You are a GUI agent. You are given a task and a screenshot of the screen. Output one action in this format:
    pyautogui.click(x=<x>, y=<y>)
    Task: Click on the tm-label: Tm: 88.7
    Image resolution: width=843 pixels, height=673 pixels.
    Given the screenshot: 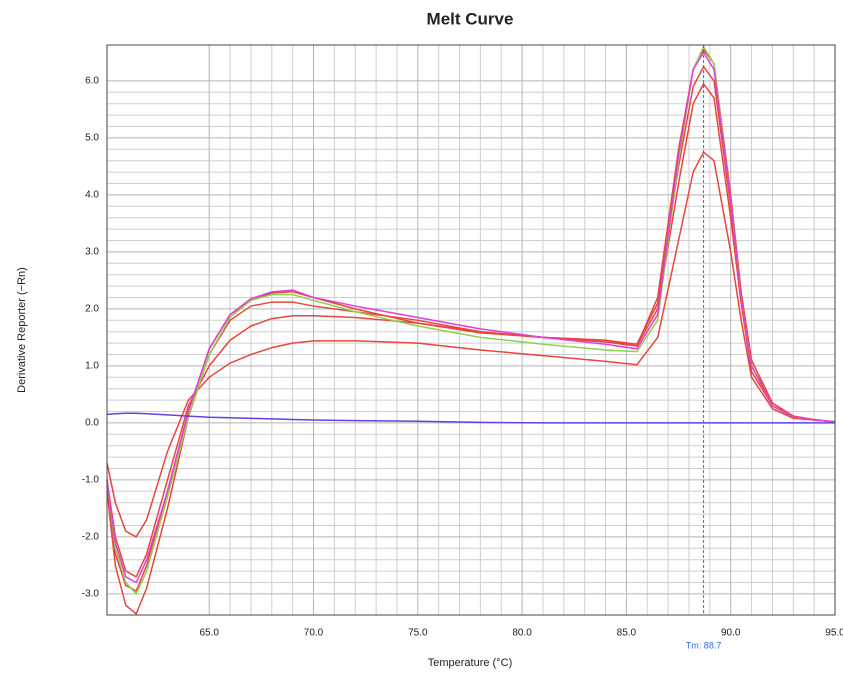 What is the action you would take?
    pyautogui.click(x=704, y=645)
    